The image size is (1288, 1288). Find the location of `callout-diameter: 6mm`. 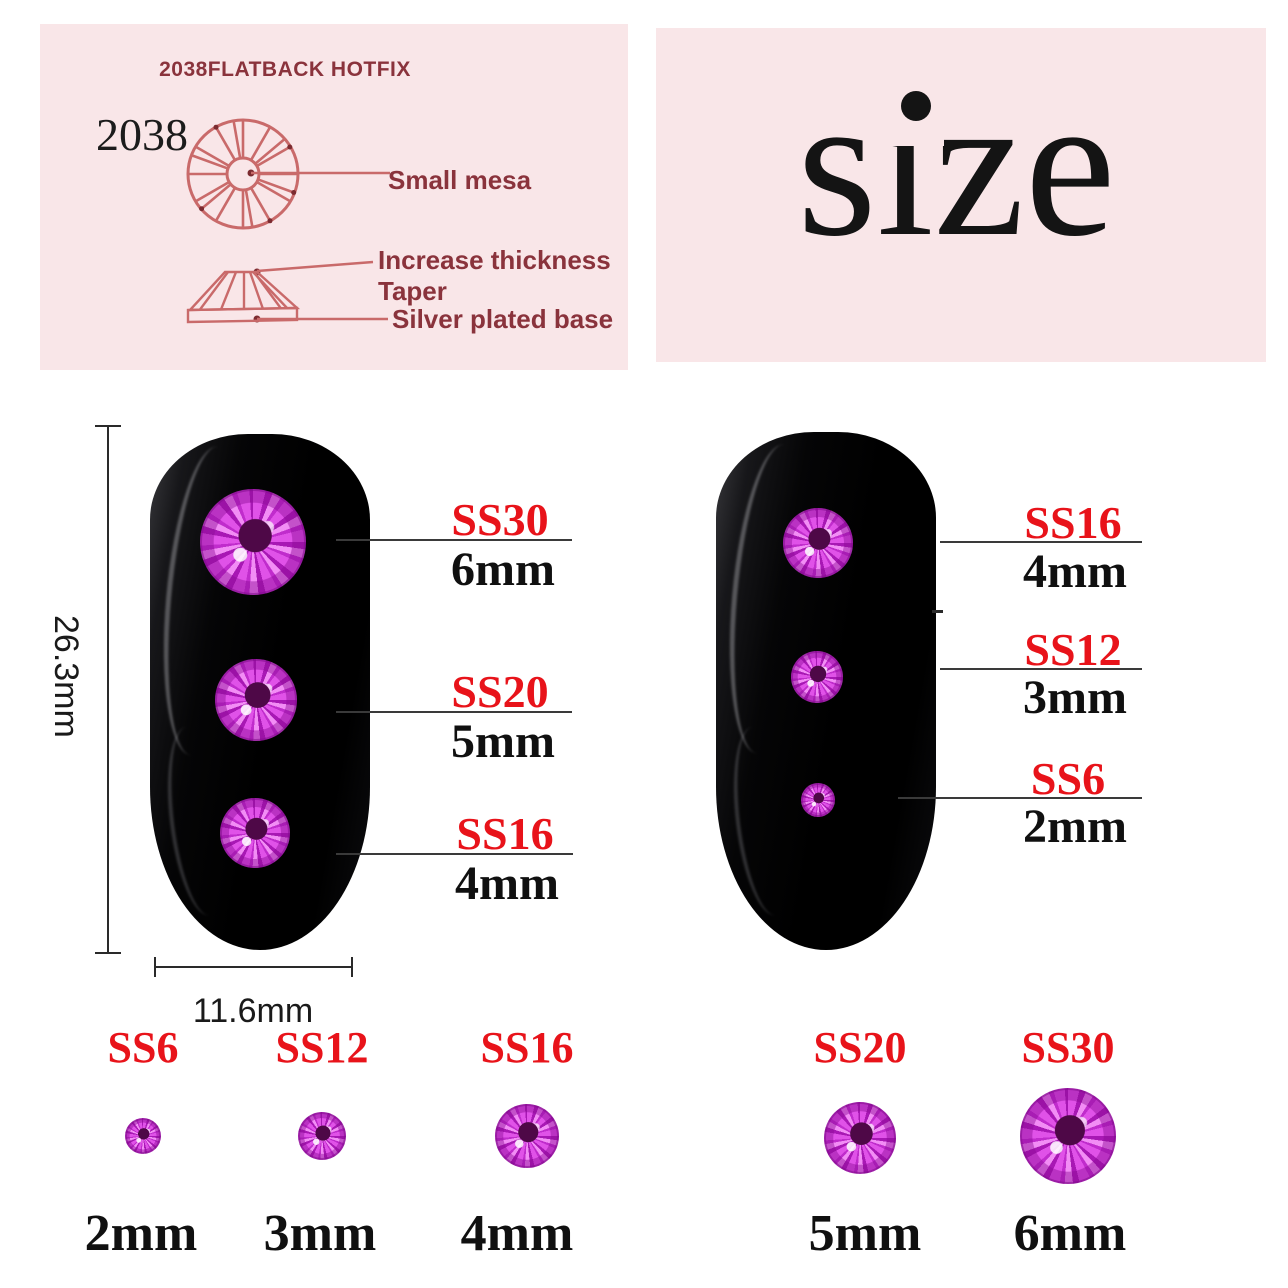

callout-diameter: 6mm is located at coordinates (503, 569).